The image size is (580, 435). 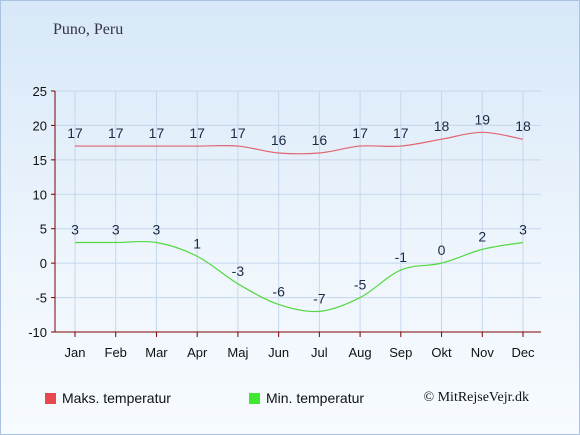 What do you see at coordinates (254, 398) in the screenshot?
I see `legend-swatch-min` at bounding box center [254, 398].